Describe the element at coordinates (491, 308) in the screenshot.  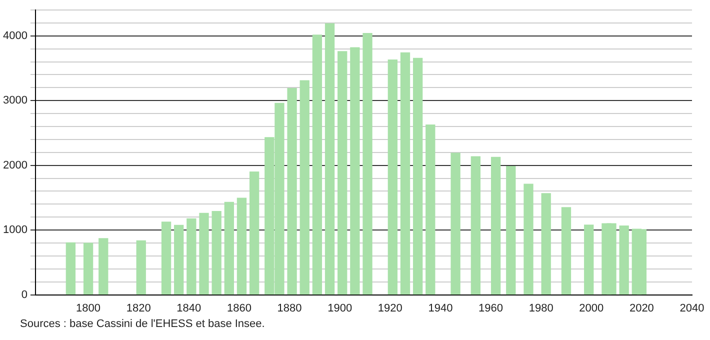
I see `x-tick-label: 1960` at that location.